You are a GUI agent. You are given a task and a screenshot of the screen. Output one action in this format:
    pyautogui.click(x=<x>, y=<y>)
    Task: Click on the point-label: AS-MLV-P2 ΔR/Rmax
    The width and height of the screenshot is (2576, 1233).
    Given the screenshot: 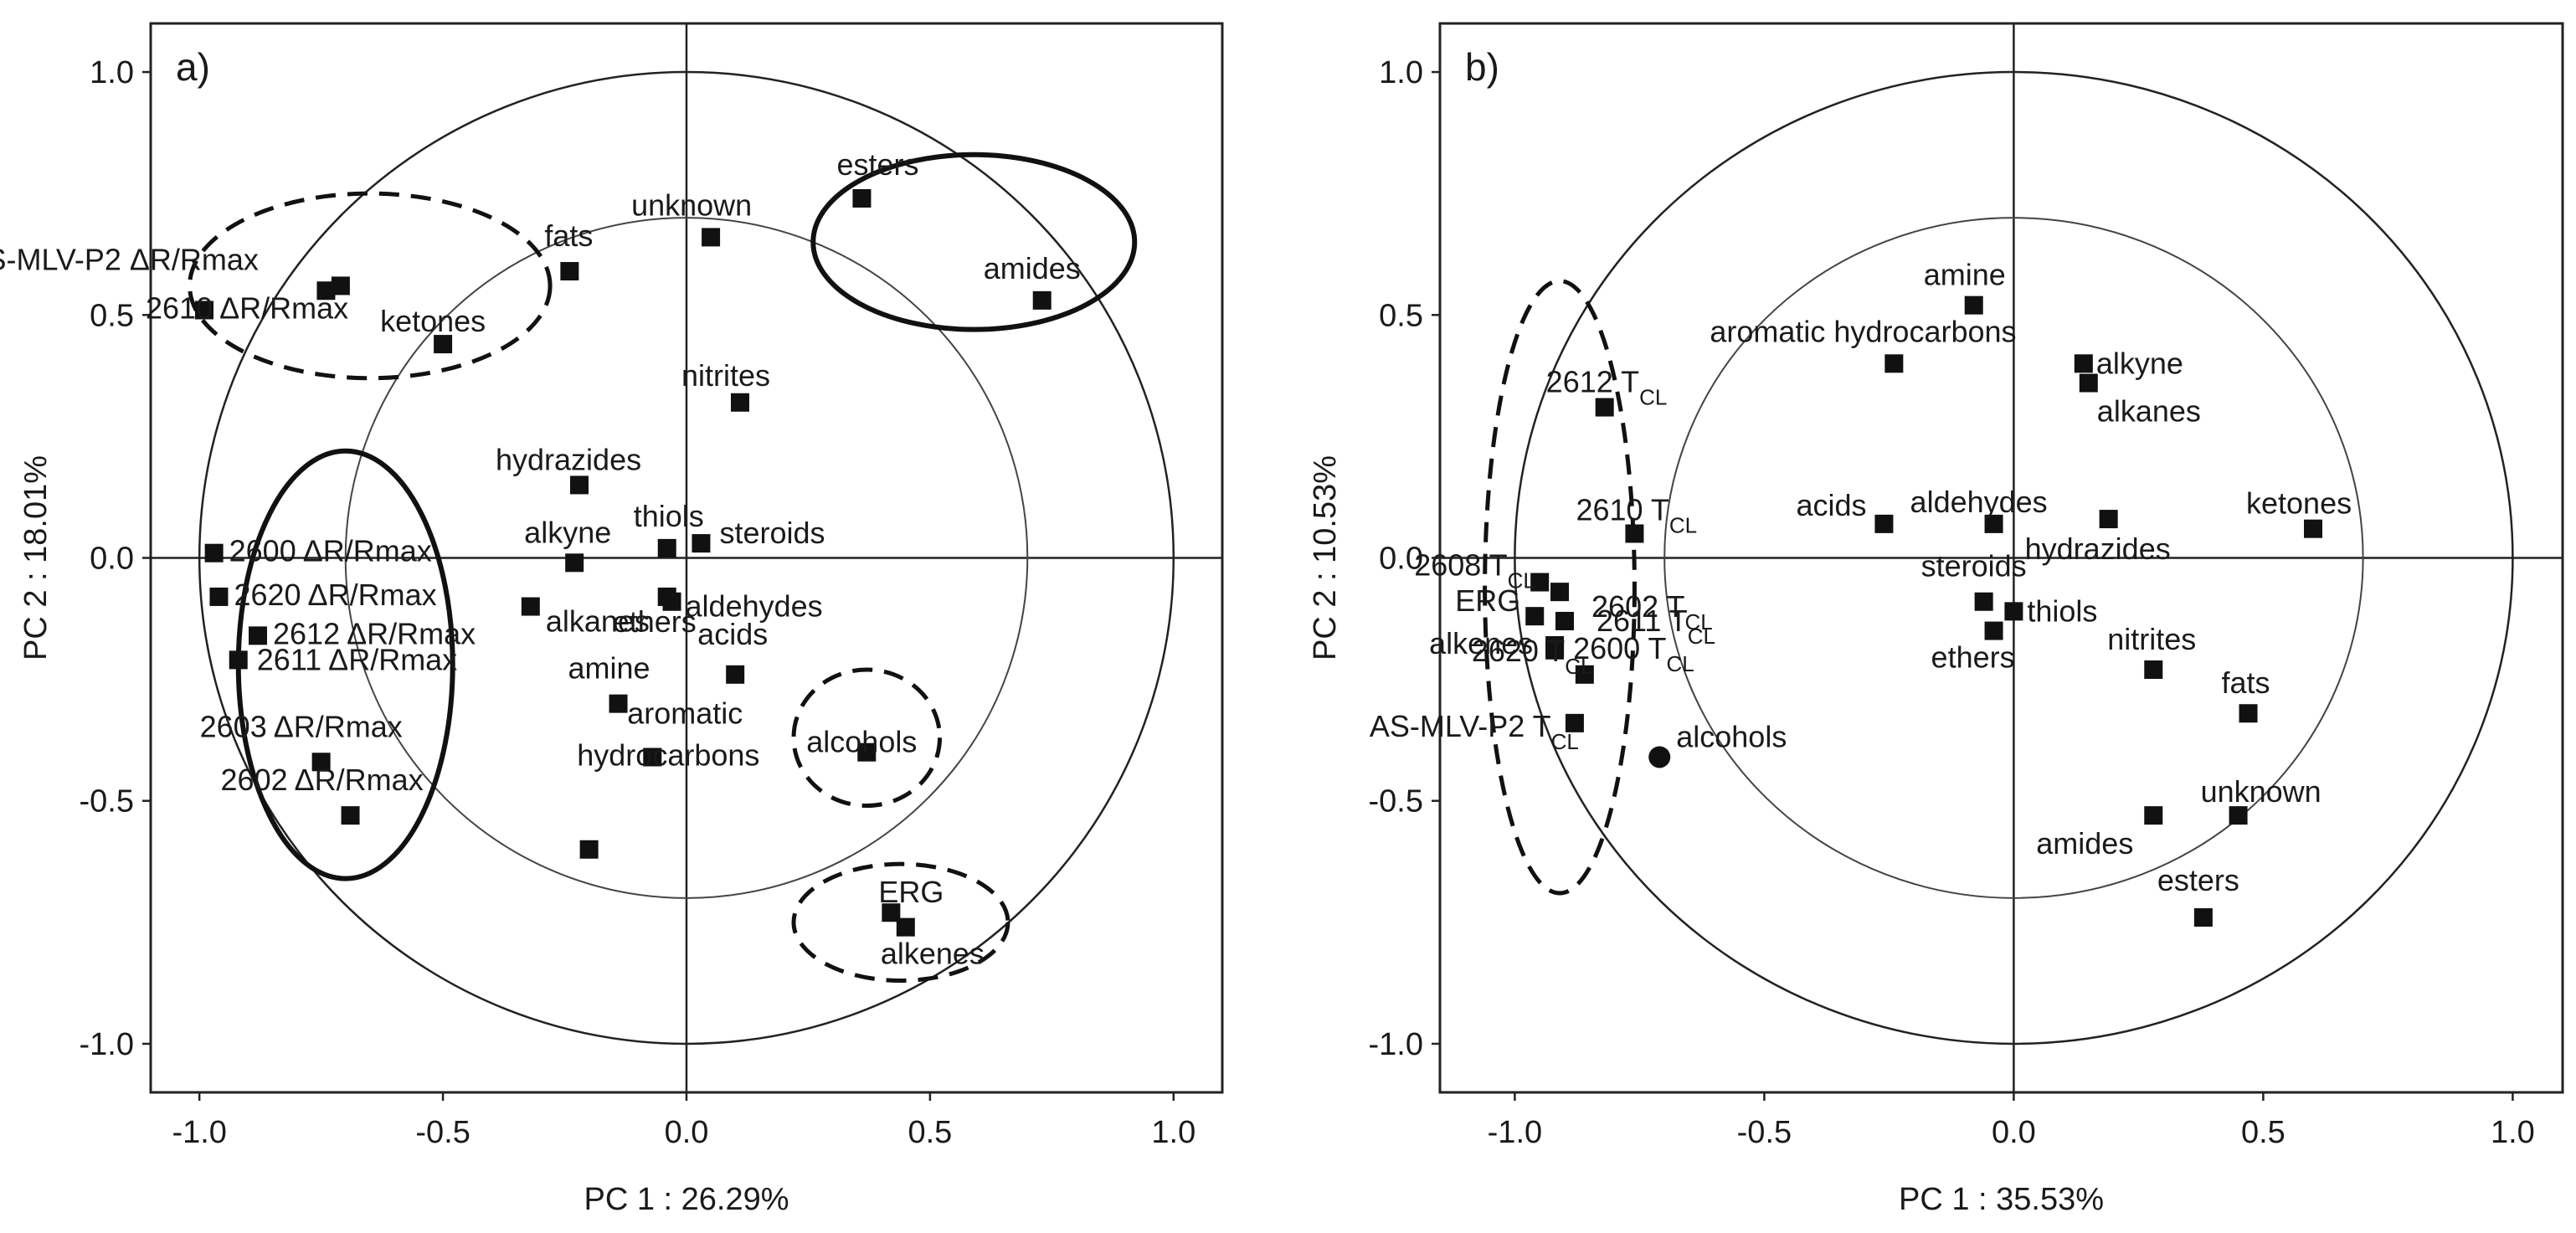 What is the action you would take?
    pyautogui.click(x=129, y=259)
    